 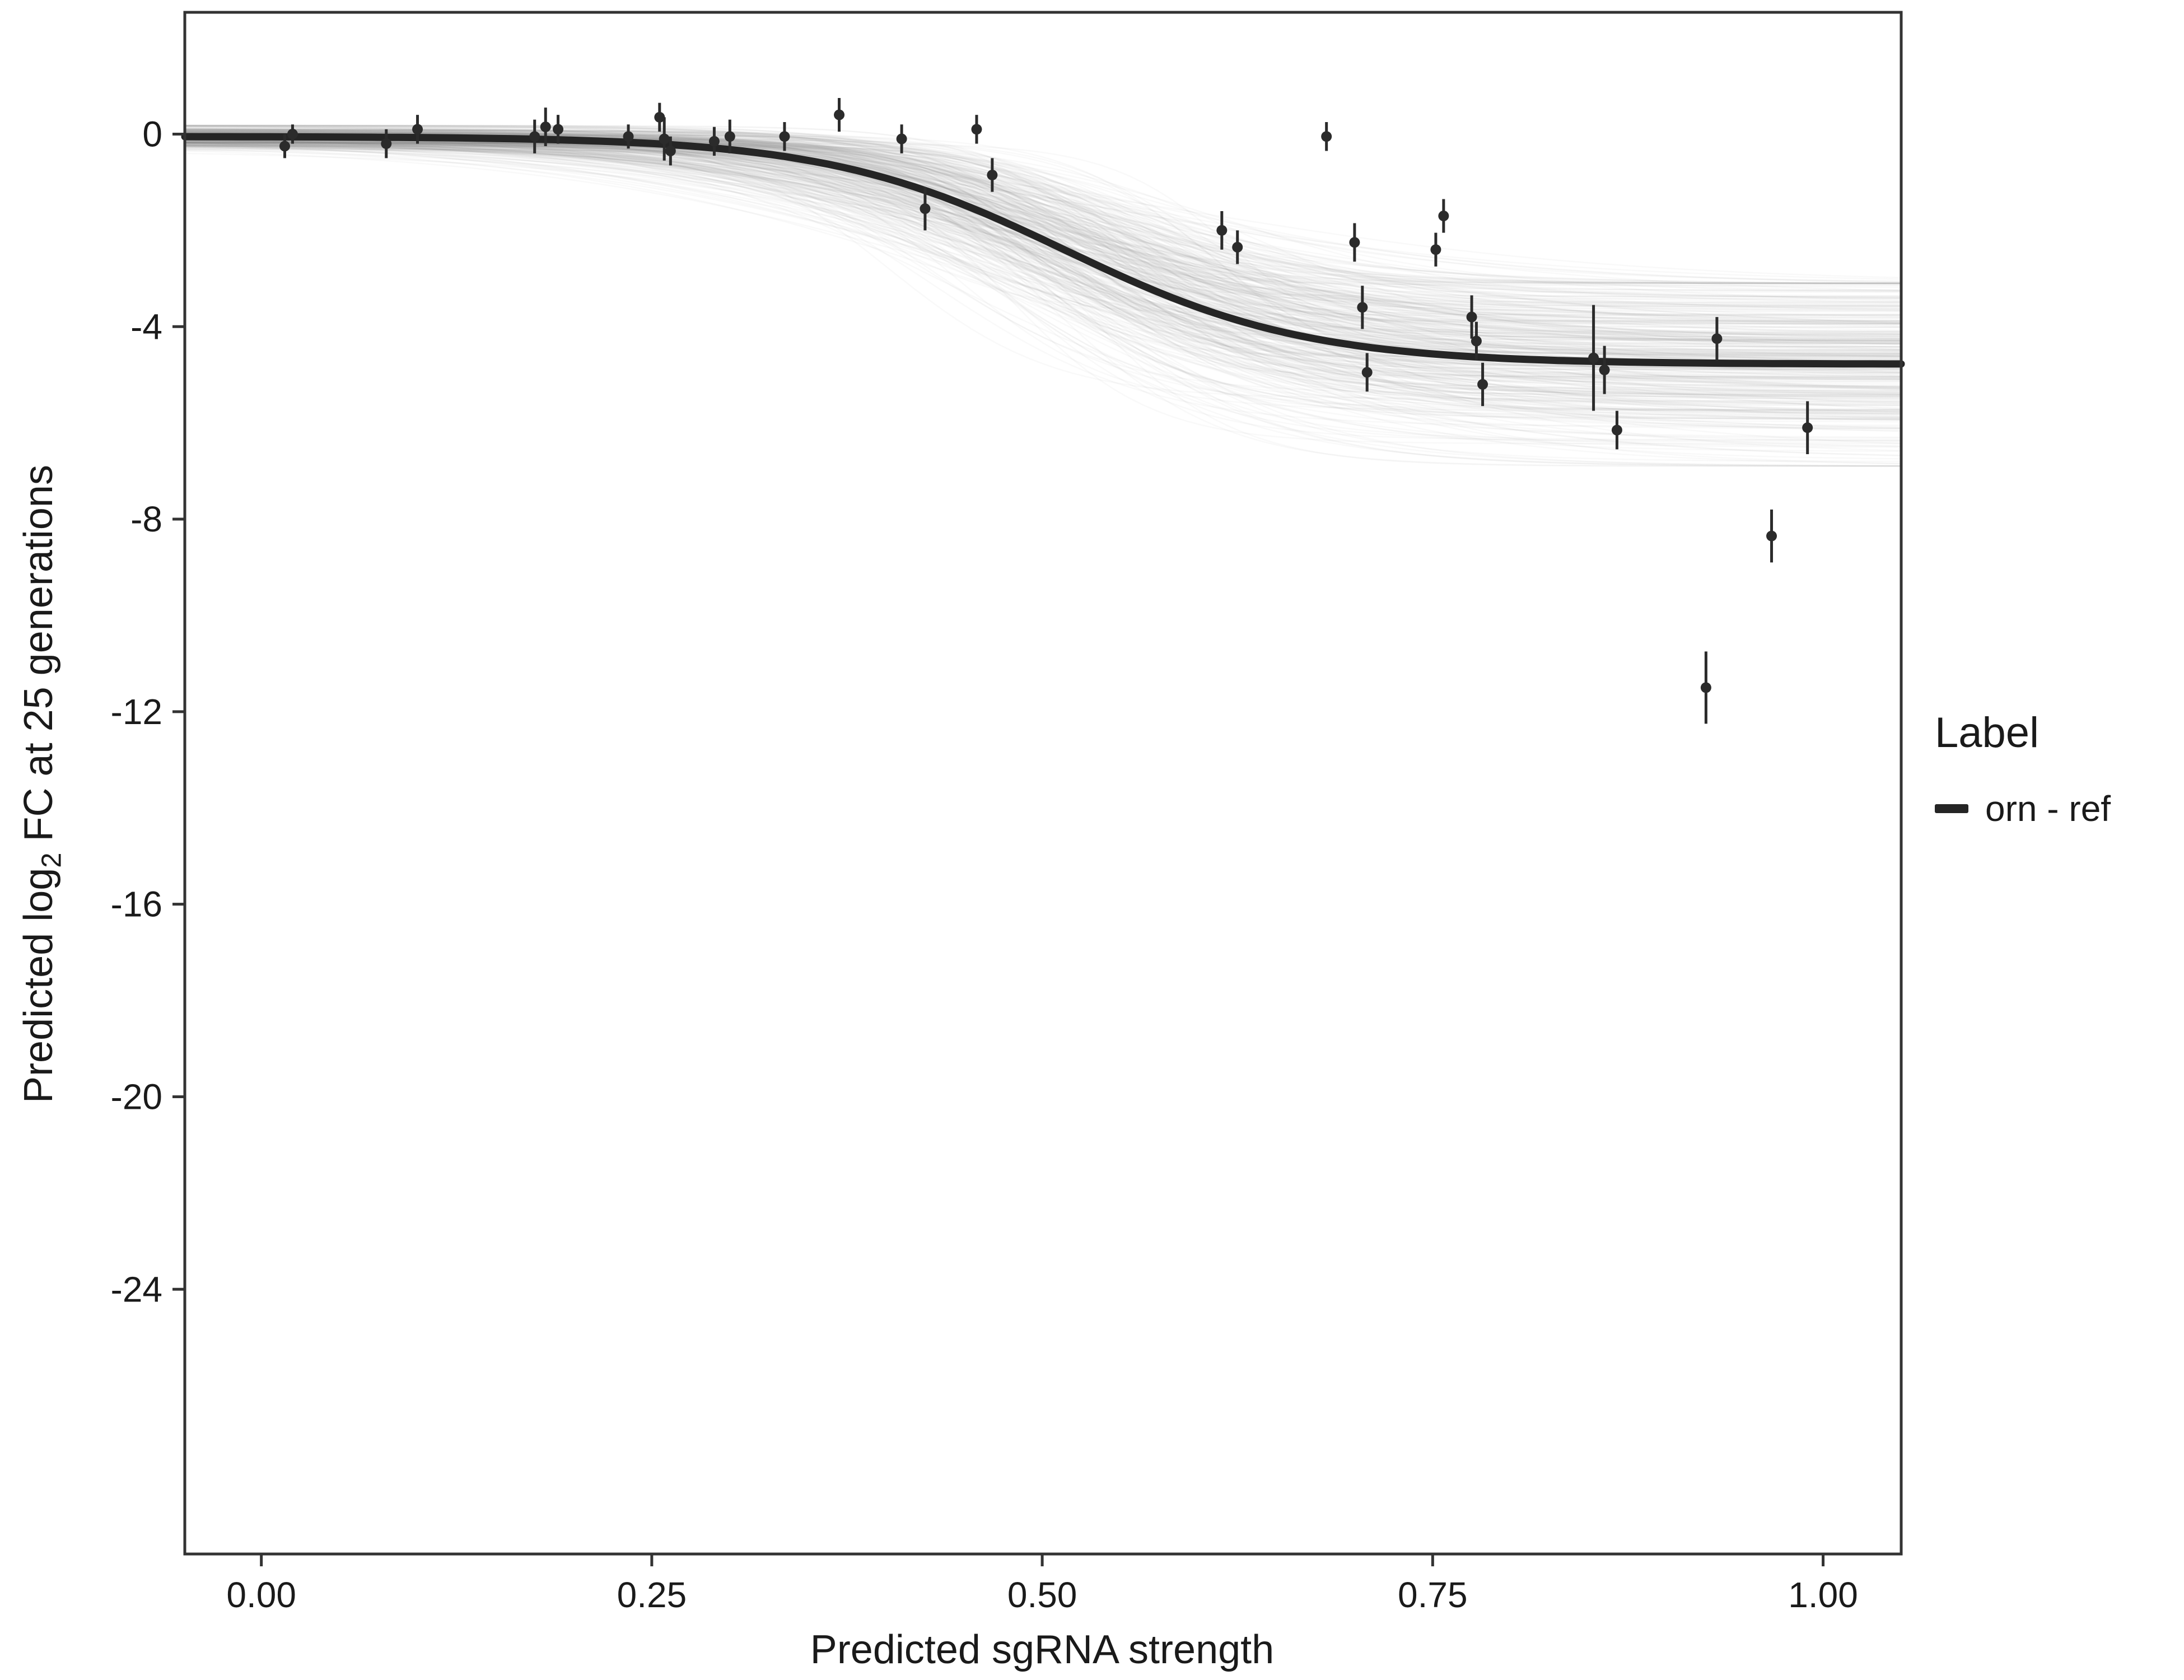 What do you see at coordinates (146, 327) in the screenshot?
I see `y-tick-label: -4` at bounding box center [146, 327].